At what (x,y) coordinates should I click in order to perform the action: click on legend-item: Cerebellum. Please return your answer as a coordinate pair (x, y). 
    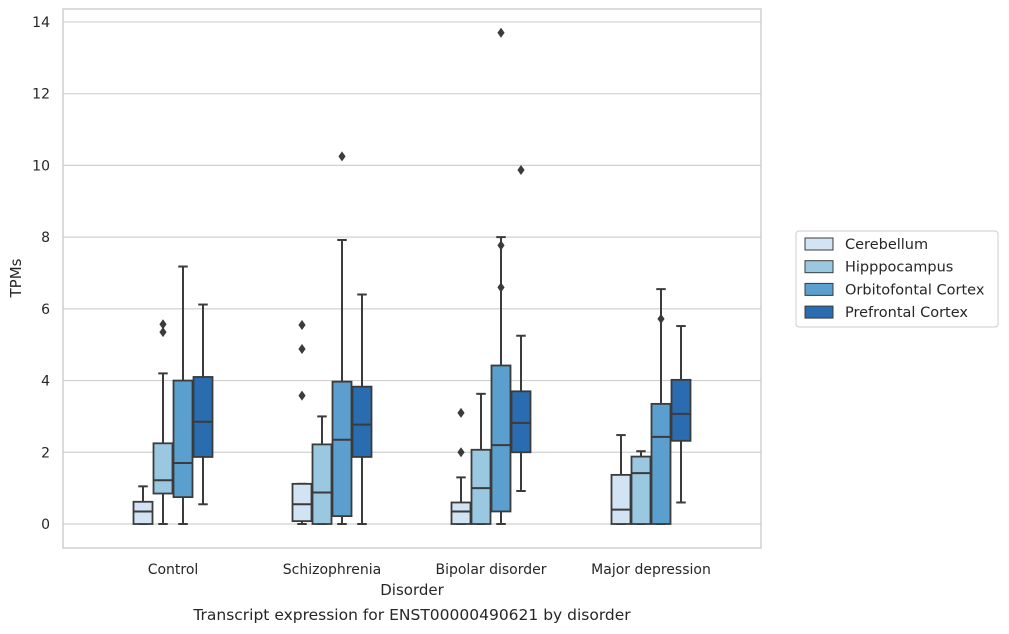
    Looking at the image, I should click on (866, 245).